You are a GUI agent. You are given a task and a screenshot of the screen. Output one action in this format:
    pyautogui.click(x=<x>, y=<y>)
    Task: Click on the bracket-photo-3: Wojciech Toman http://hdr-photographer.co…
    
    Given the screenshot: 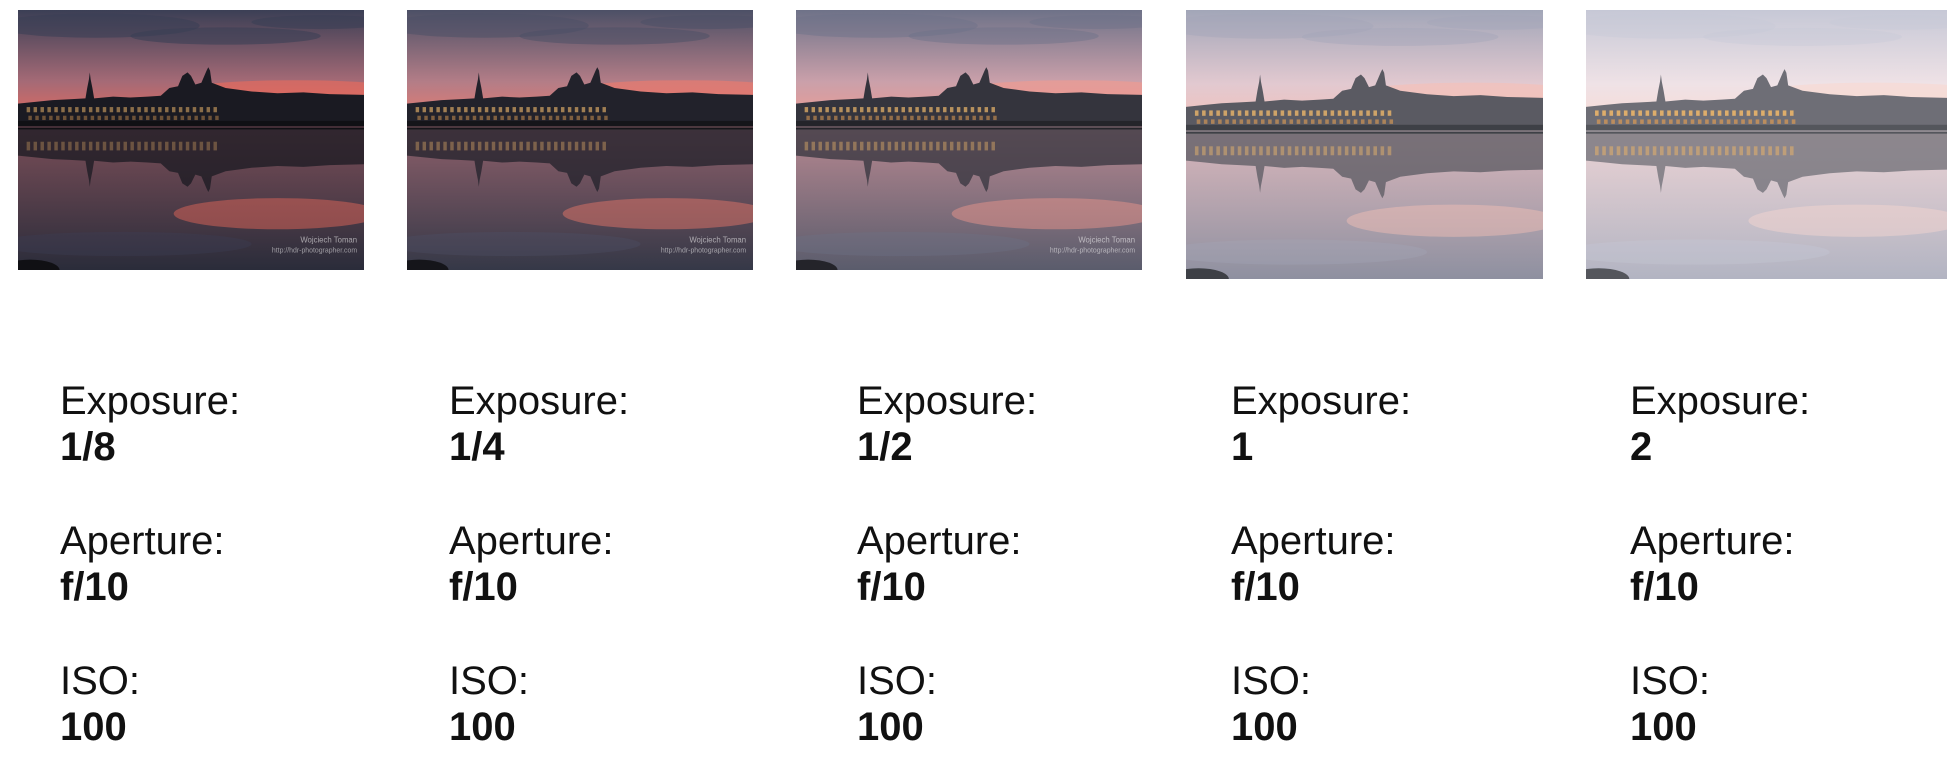 What is the action you would take?
    pyautogui.click(x=969, y=140)
    